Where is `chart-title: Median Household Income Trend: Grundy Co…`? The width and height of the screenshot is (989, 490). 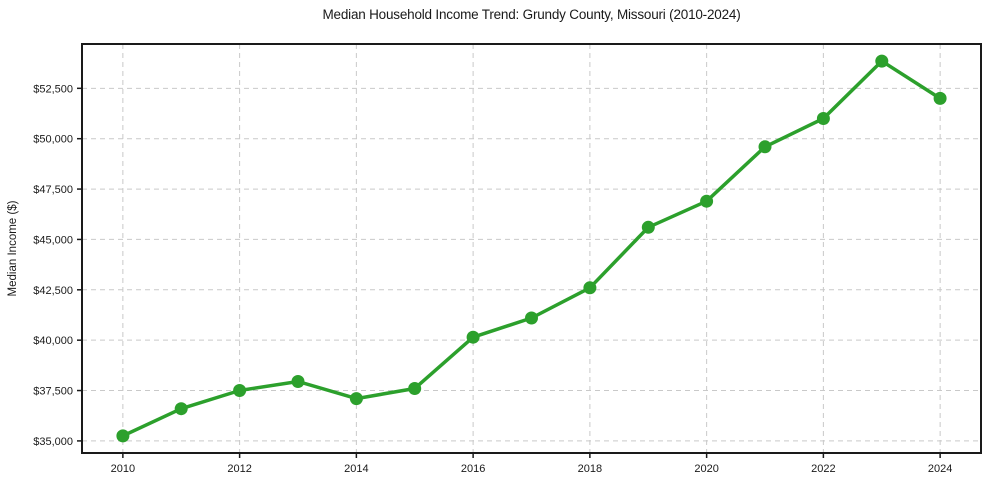
chart-title: Median Household Income Trend: Grundy Co… is located at coordinates (531, 14).